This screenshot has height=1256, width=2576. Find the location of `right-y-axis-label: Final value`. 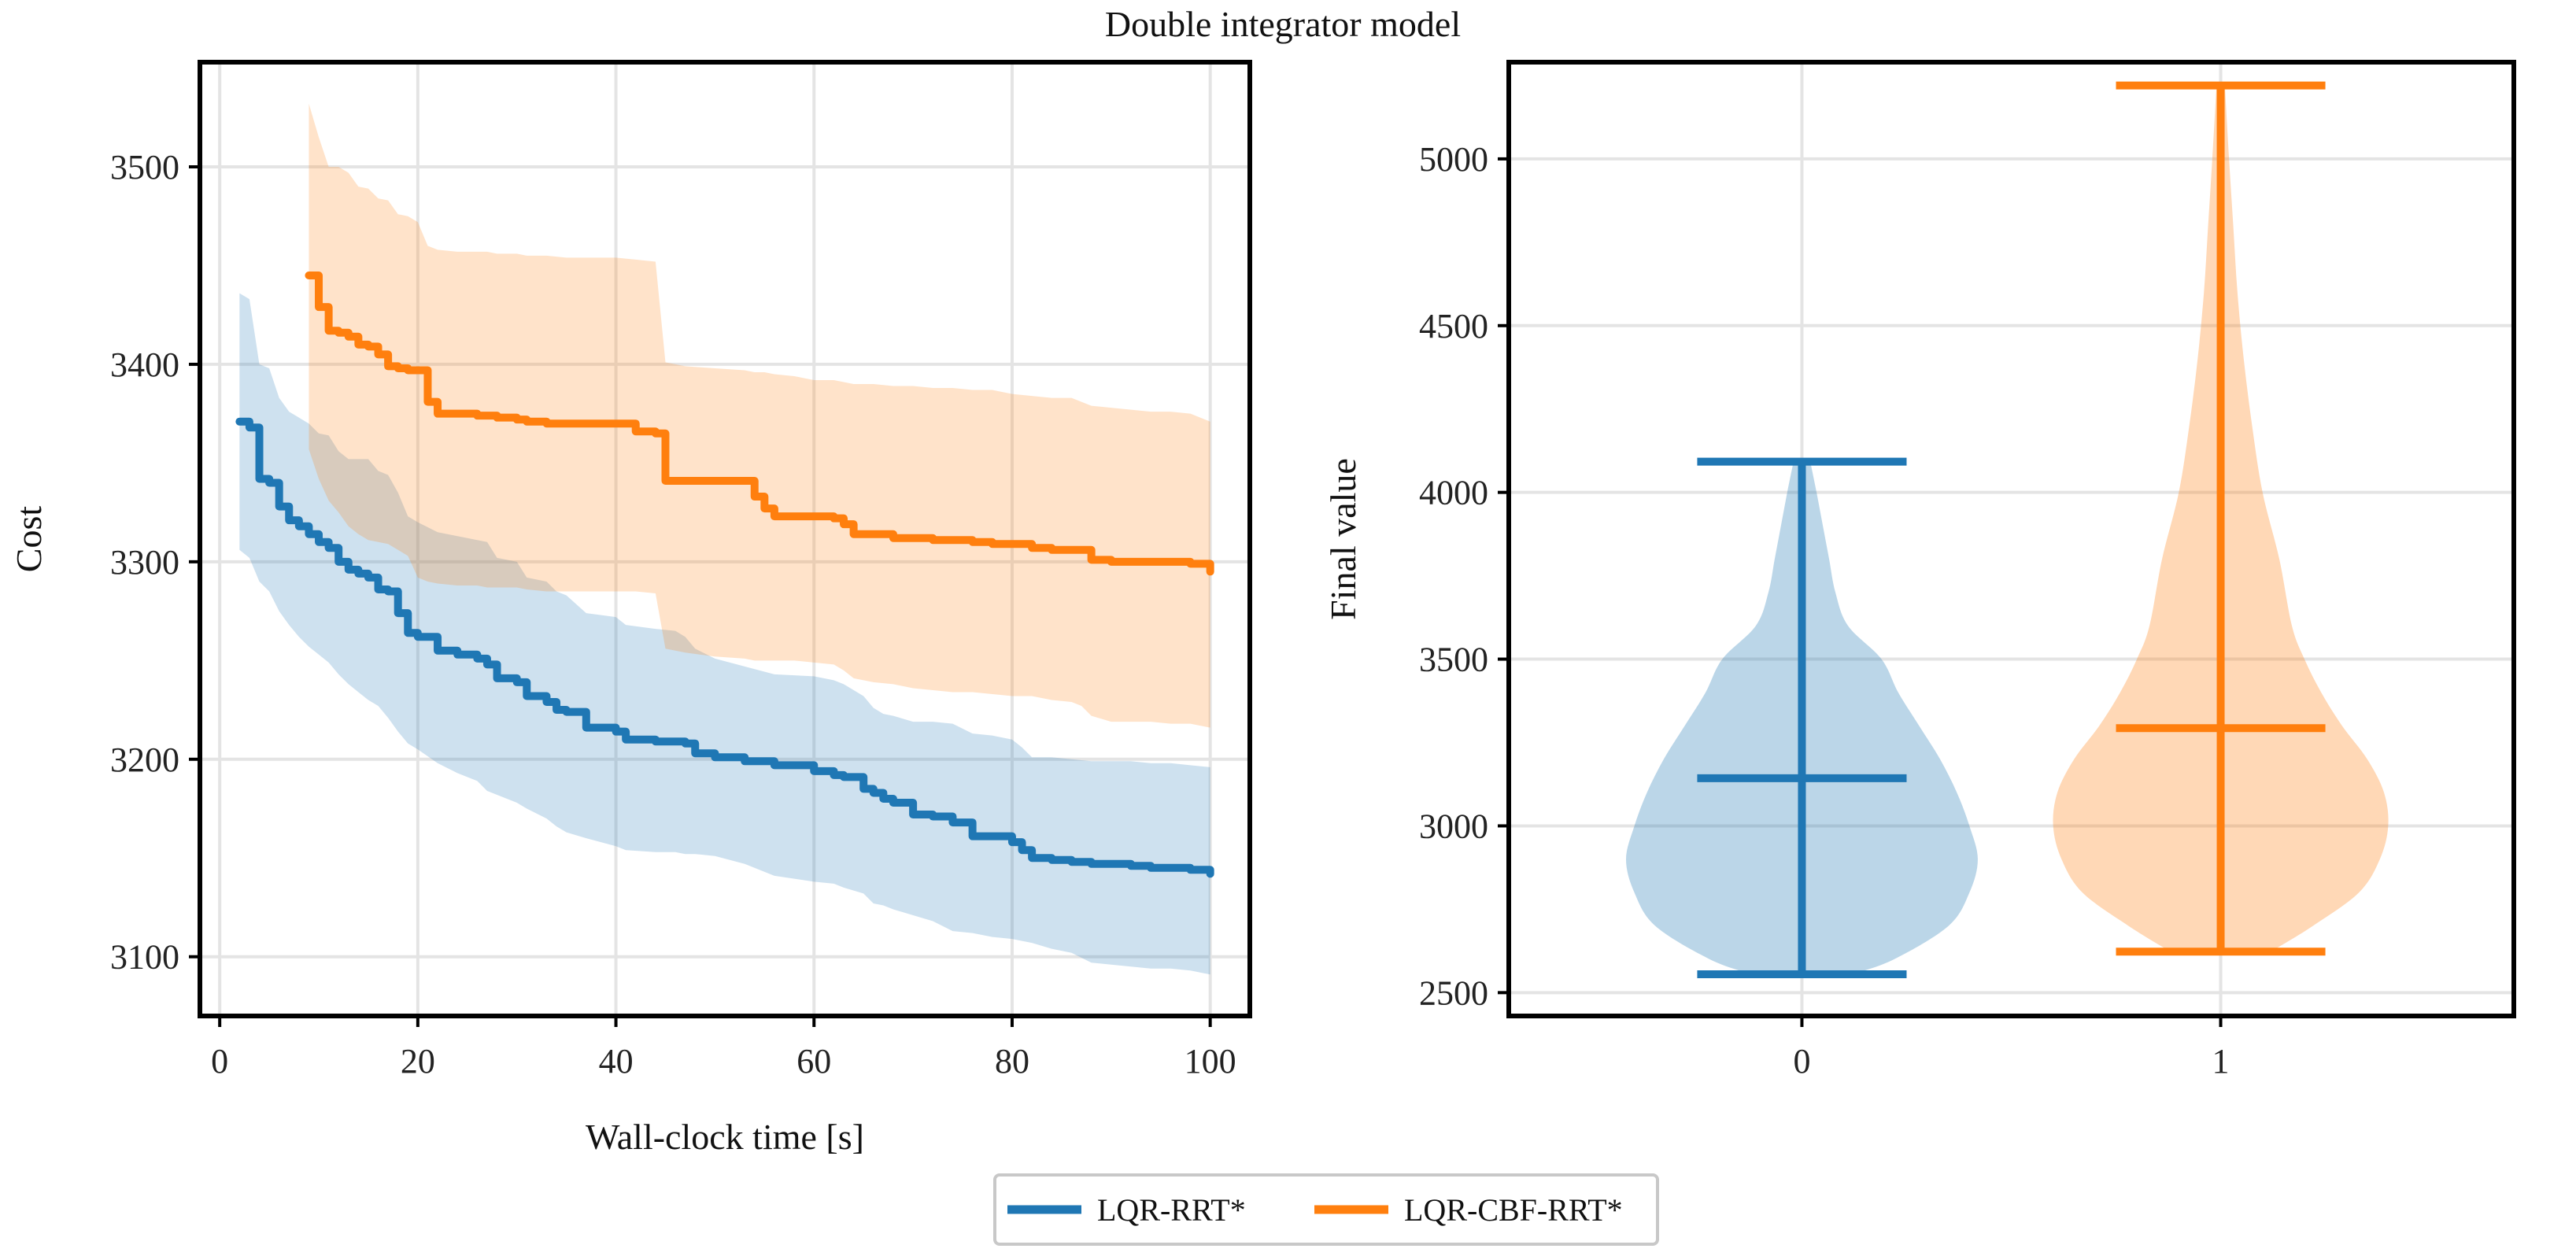

right-y-axis-label: Final value is located at coordinates (1343, 539).